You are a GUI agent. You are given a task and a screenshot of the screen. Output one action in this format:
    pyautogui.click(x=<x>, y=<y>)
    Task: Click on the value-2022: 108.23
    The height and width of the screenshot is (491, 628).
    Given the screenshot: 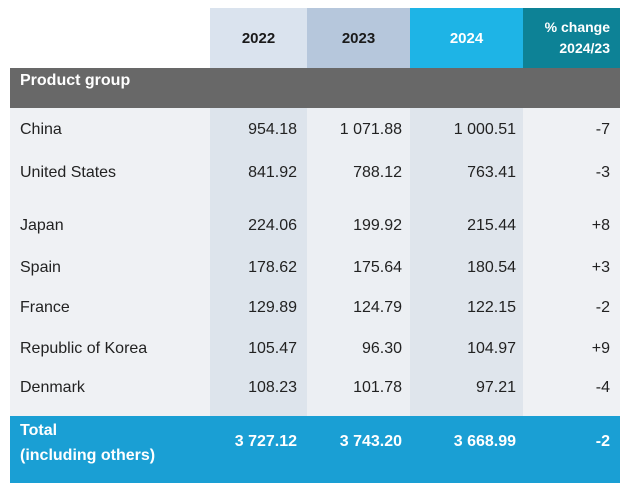 What is the action you would take?
    pyautogui.click(x=272, y=387)
    